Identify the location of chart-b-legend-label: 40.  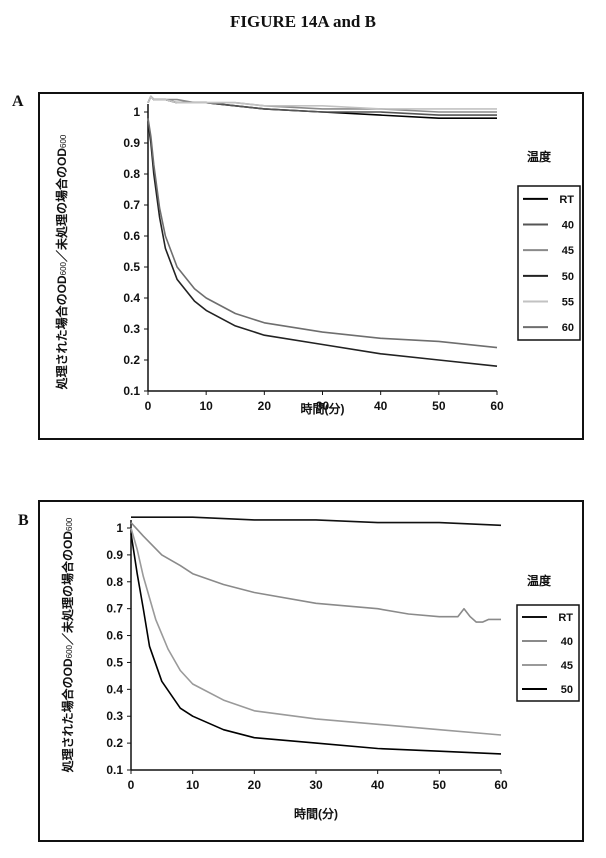
(567, 642).